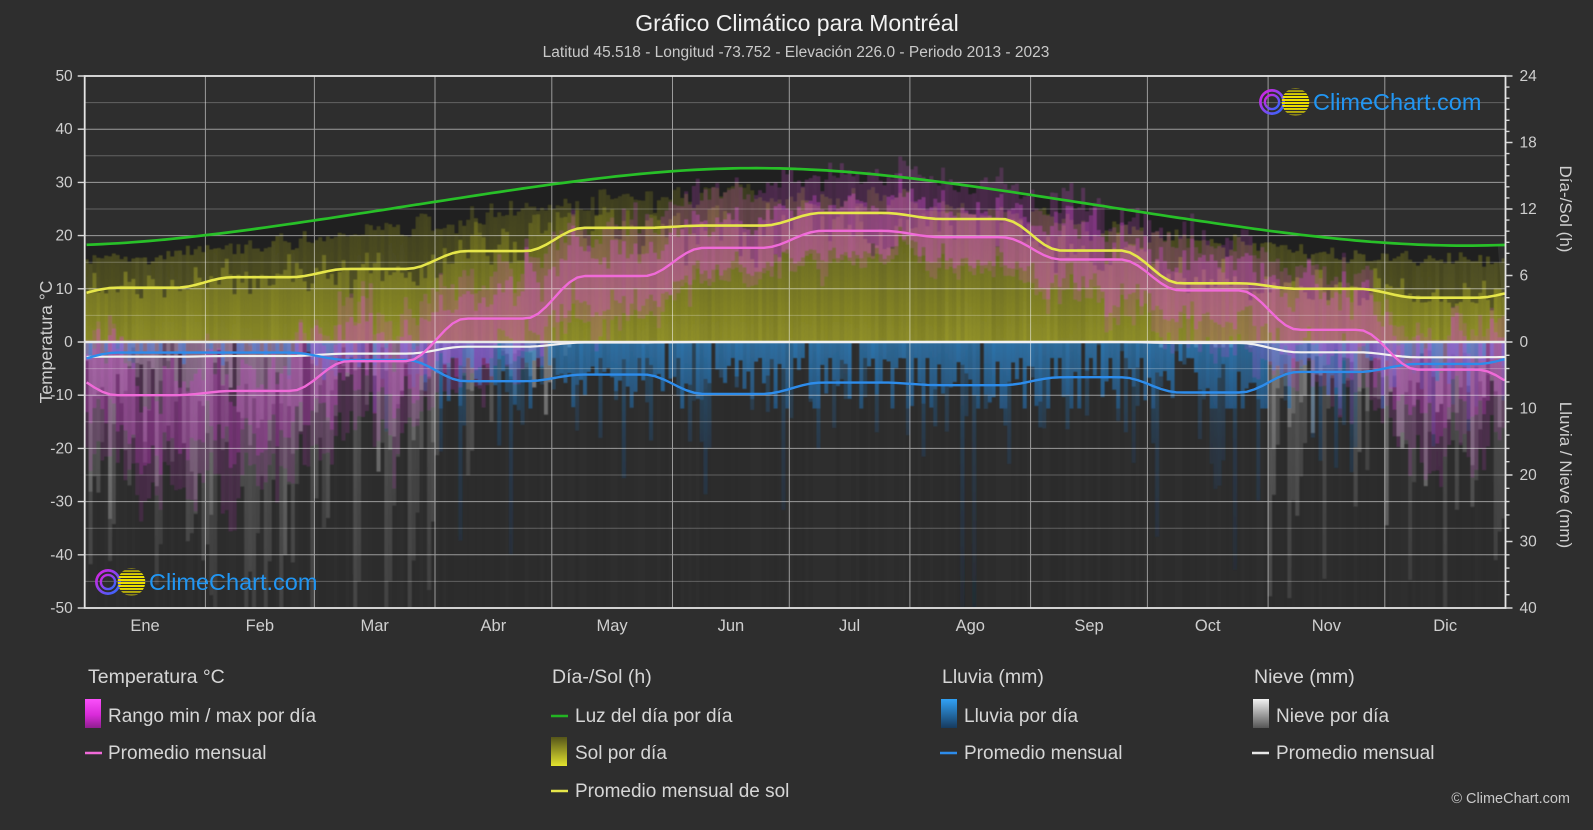 Image resolution: width=1593 pixels, height=830 pixels. What do you see at coordinates (144, 626) in the screenshot?
I see `svg-text: Ene` at bounding box center [144, 626].